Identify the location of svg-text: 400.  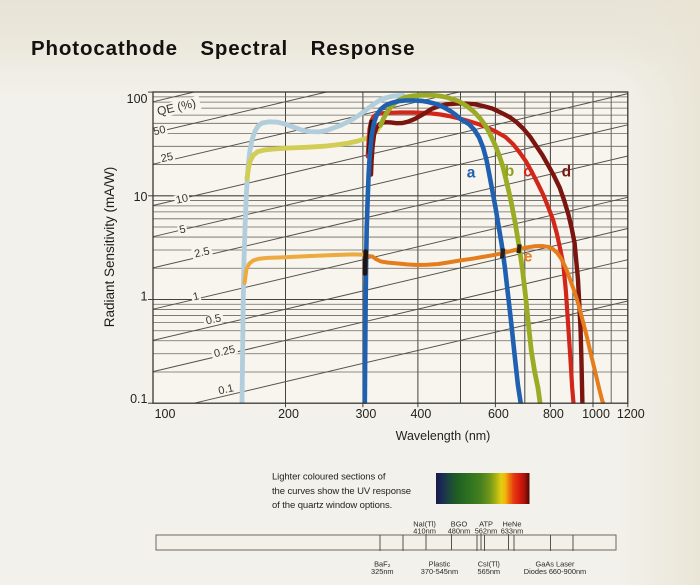
(420, 414).